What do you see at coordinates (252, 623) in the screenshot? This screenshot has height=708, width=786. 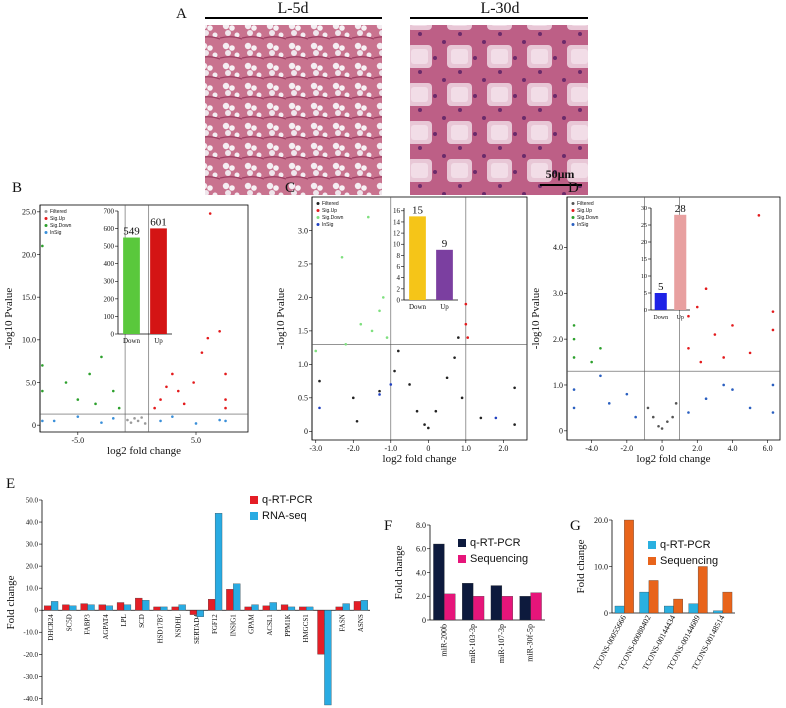 I see `x-tick-label: GPAM` at bounding box center [252, 623].